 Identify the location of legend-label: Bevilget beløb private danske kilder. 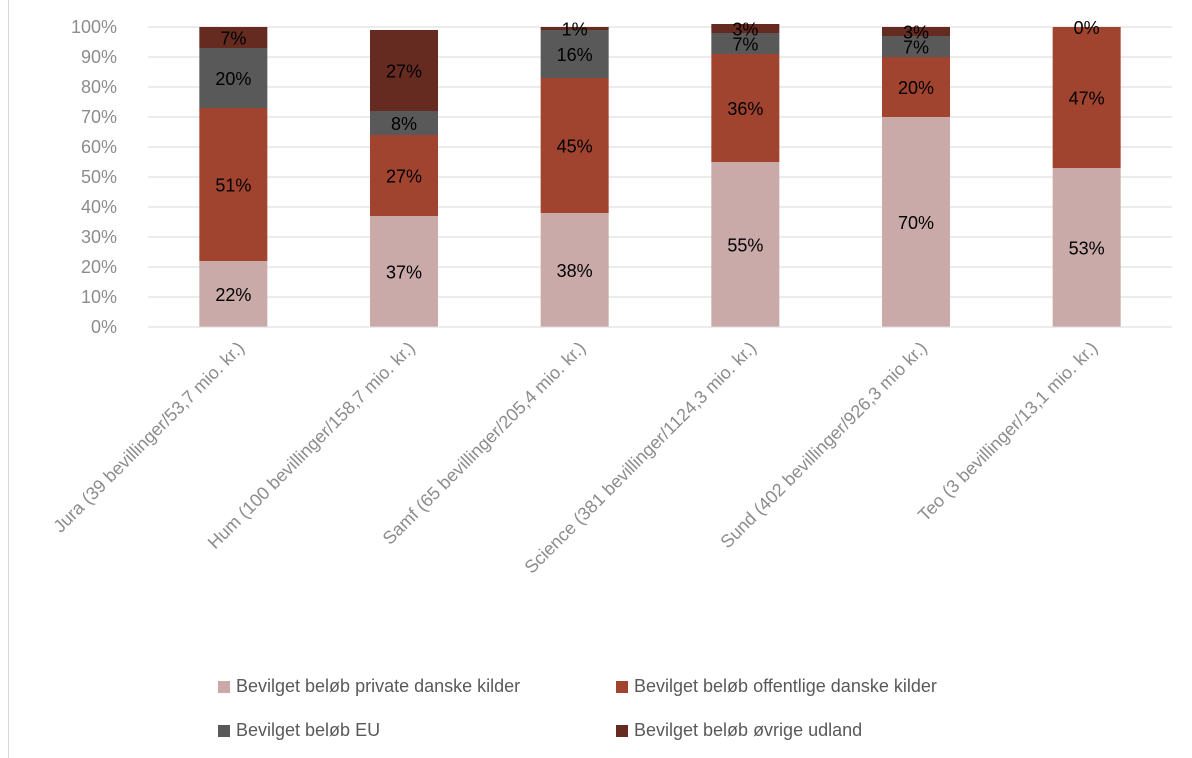
(378, 686).